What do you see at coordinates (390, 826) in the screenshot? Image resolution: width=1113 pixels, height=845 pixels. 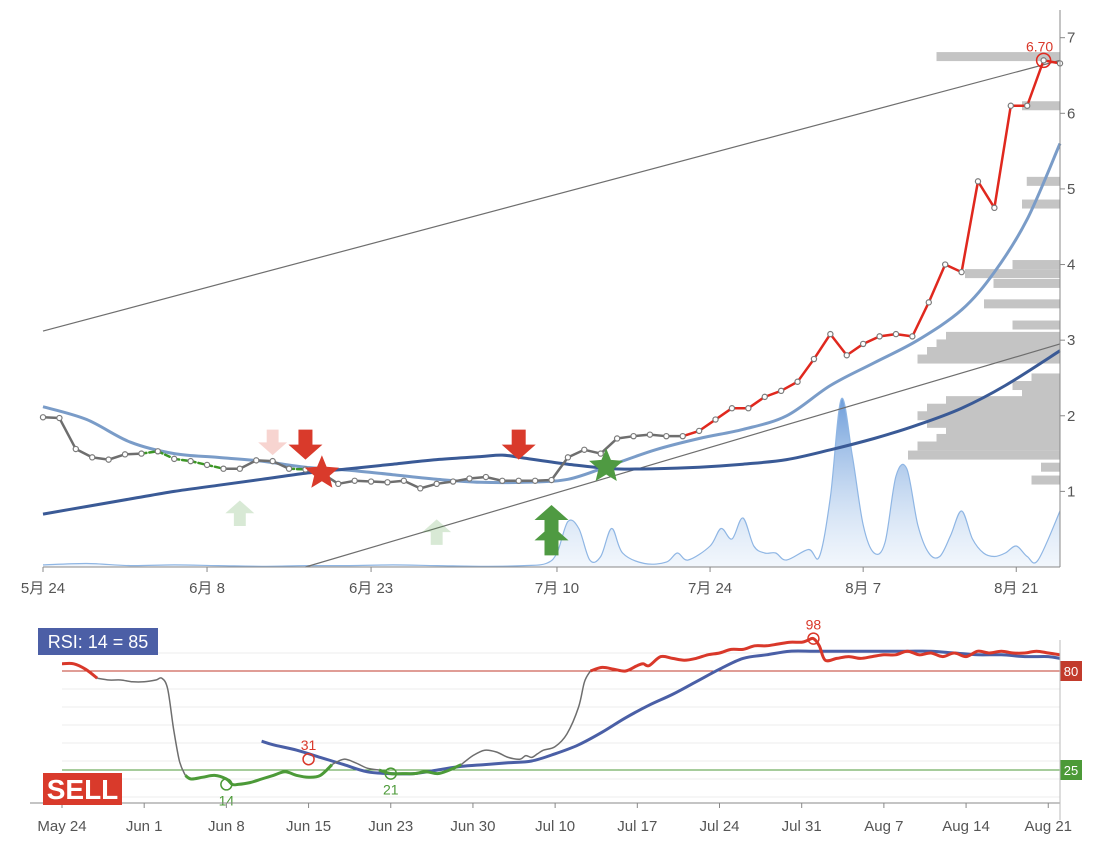 I see `rsi-x-tick-label: Jun 23` at bounding box center [390, 826].